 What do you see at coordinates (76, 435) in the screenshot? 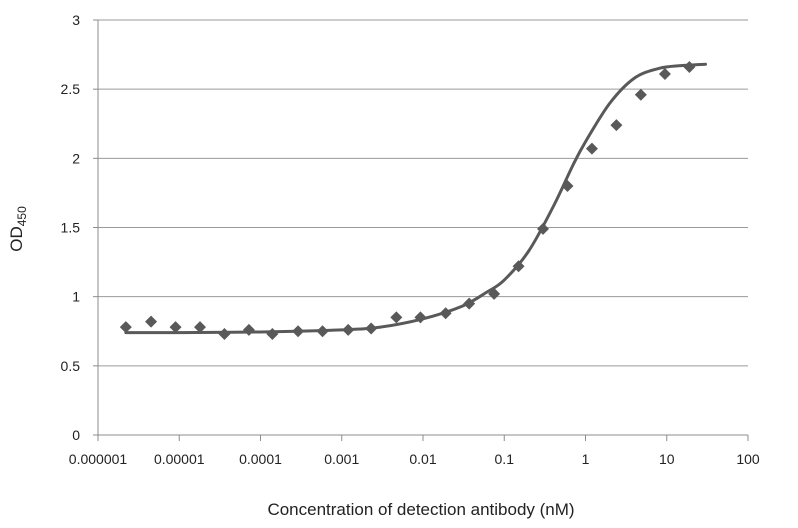
I see `y-tick-label: 0` at bounding box center [76, 435].